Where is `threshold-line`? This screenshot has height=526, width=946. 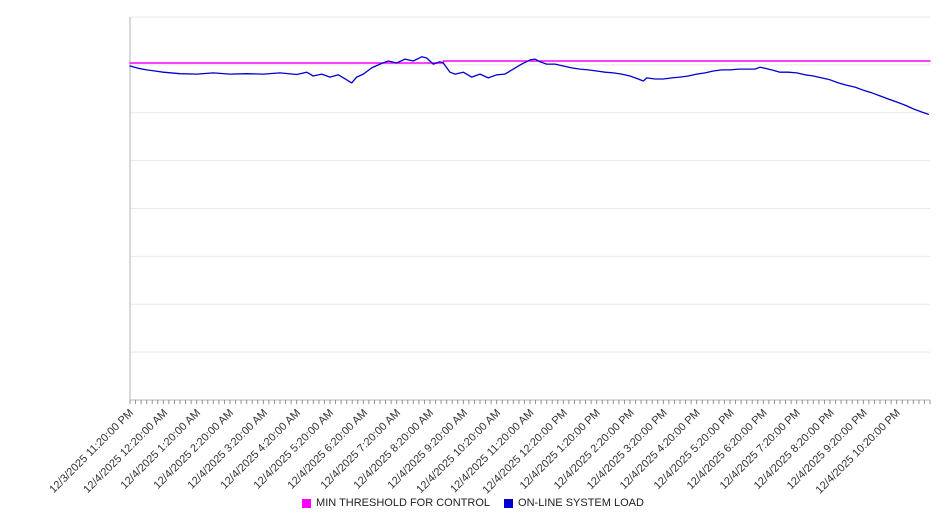
threshold-line is located at coordinates (530, 62).